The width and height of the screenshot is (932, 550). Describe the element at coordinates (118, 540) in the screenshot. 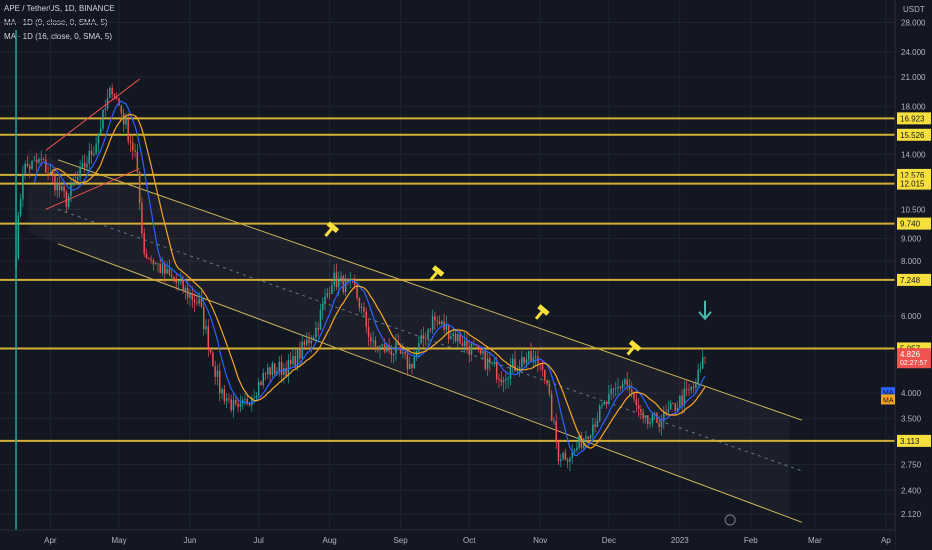

I see `x-tick-label: May` at that location.